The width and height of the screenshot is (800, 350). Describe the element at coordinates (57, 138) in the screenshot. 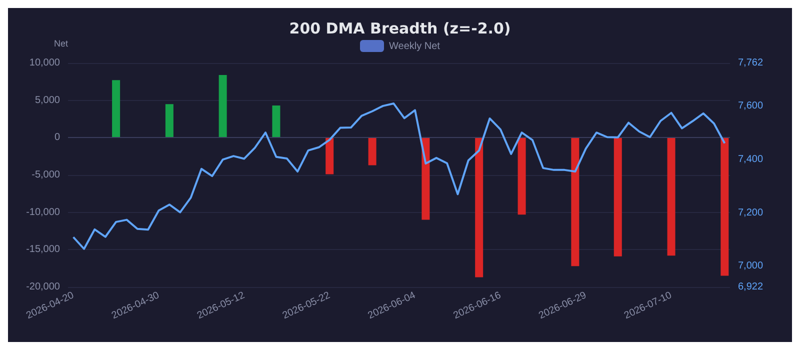

I see `y-tick-label: 0` at that location.